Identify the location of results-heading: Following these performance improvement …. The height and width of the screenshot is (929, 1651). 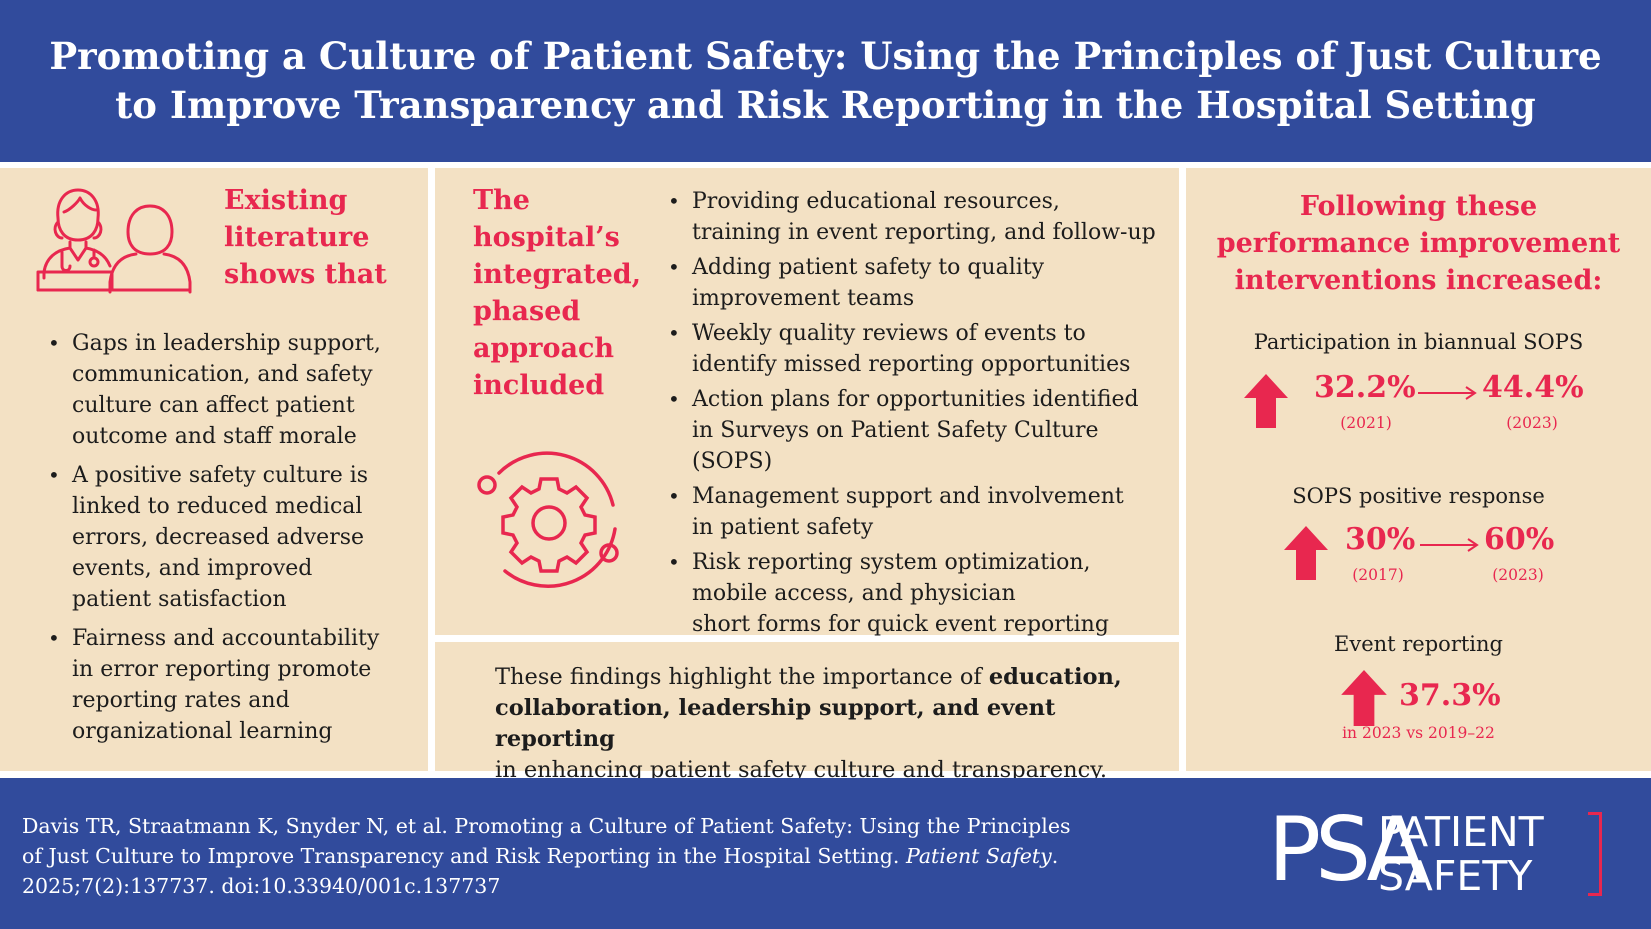
(1418, 243).